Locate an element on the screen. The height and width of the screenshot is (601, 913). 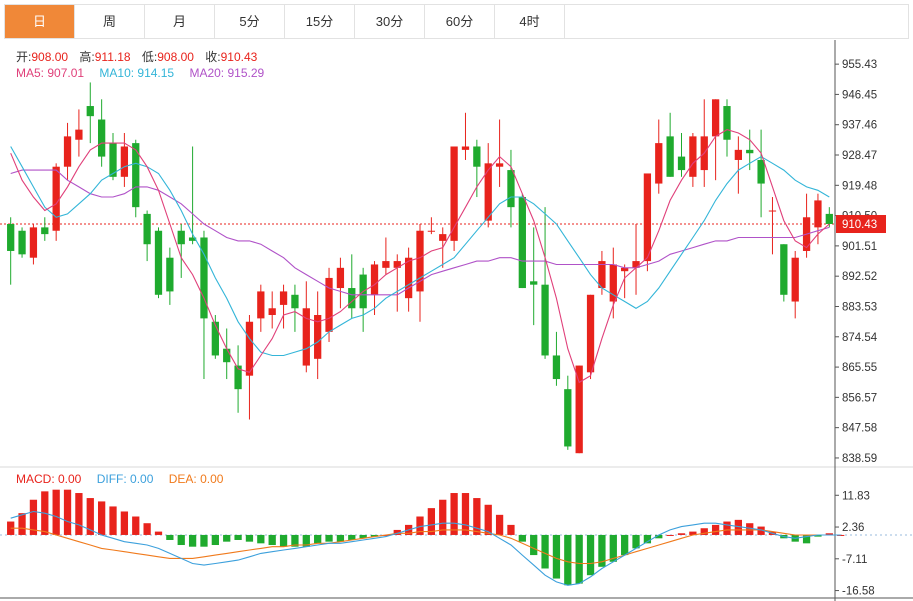
ma10-legend: MA10: 914.15 is located at coordinates (137, 73).